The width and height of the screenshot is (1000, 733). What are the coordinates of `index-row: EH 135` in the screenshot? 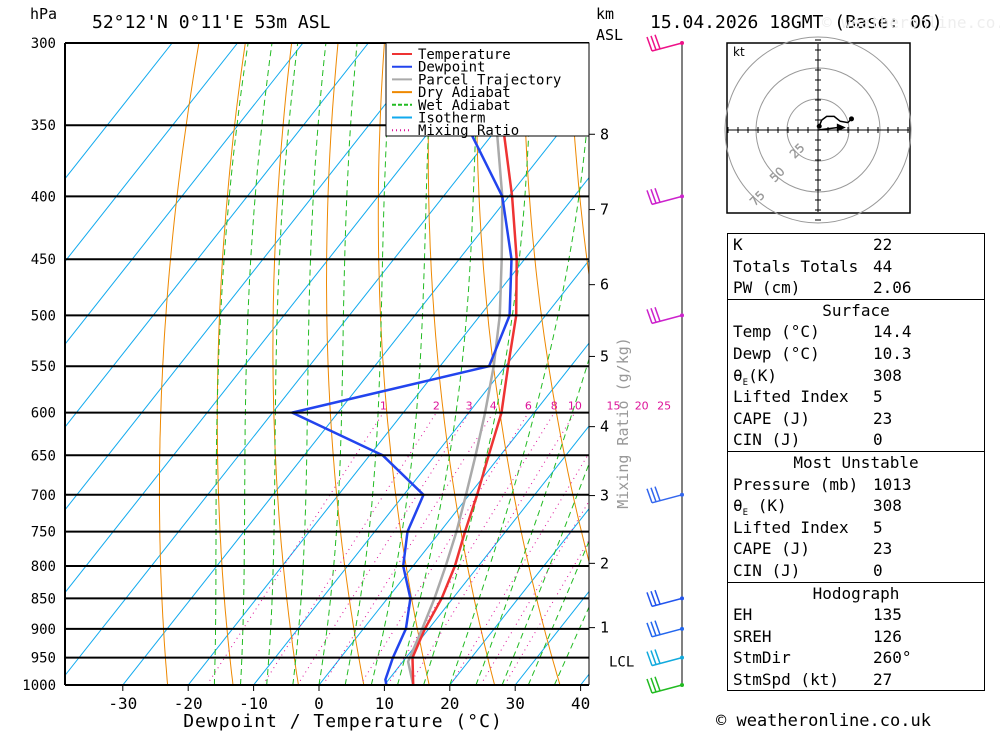 It's located at (856, 615).